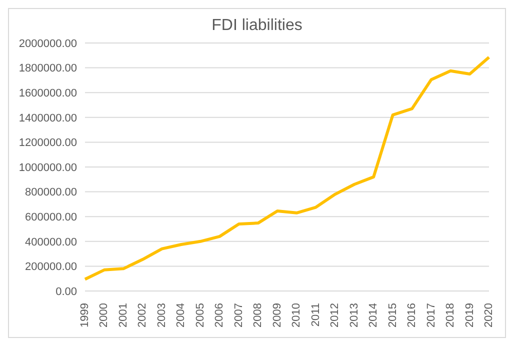 This screenshot has width=512, height=344. I want to click on x-tick-label: 2003, so click(162, 315).